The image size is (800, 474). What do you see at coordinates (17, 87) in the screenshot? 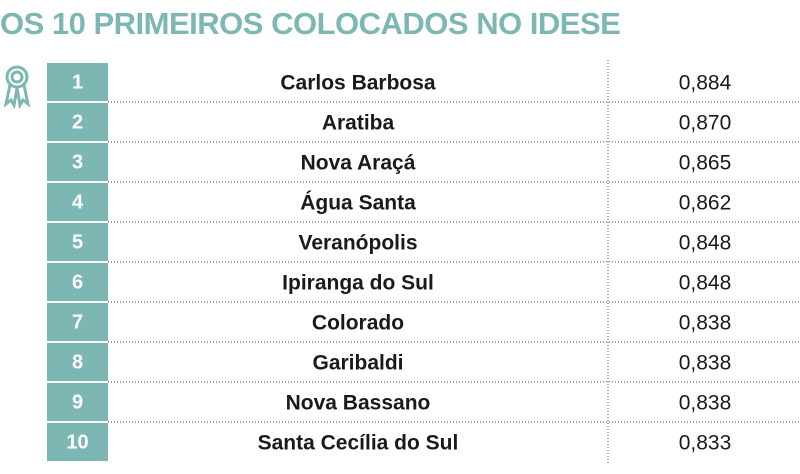
I see `ribbon-icon` at bounding box center [17, 87].